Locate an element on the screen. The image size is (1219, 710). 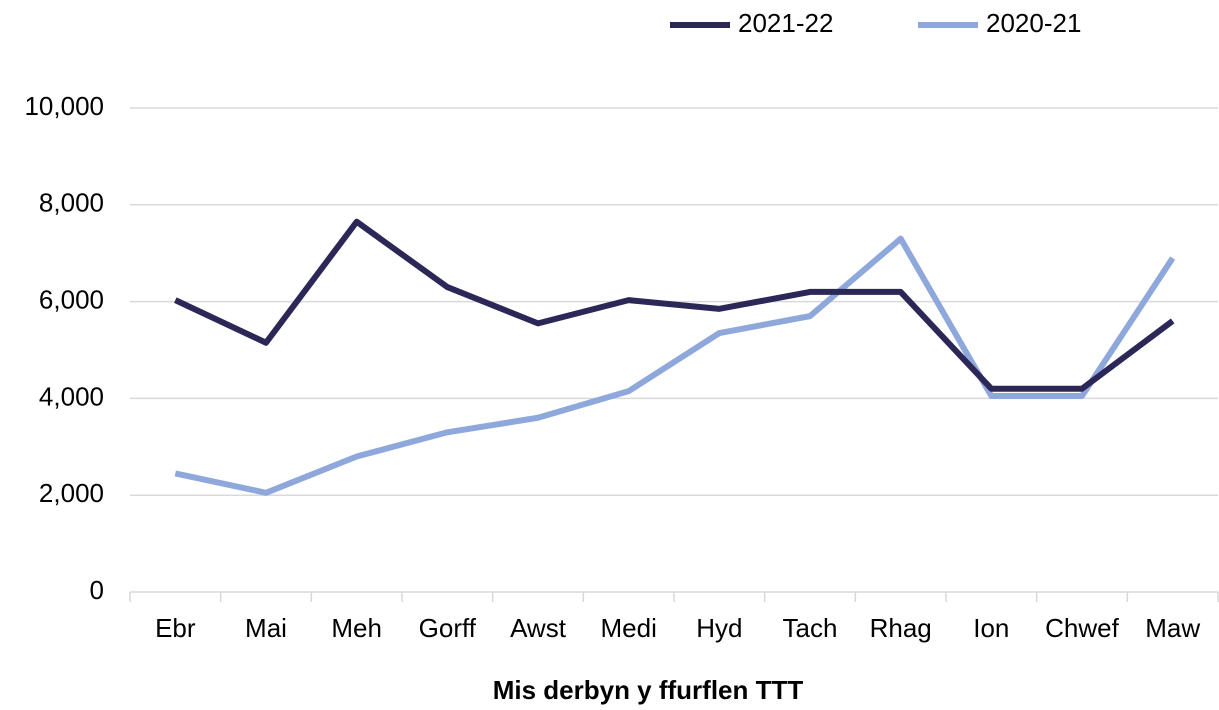
x-tick-label: Medi is located at coordinates (628, 628).